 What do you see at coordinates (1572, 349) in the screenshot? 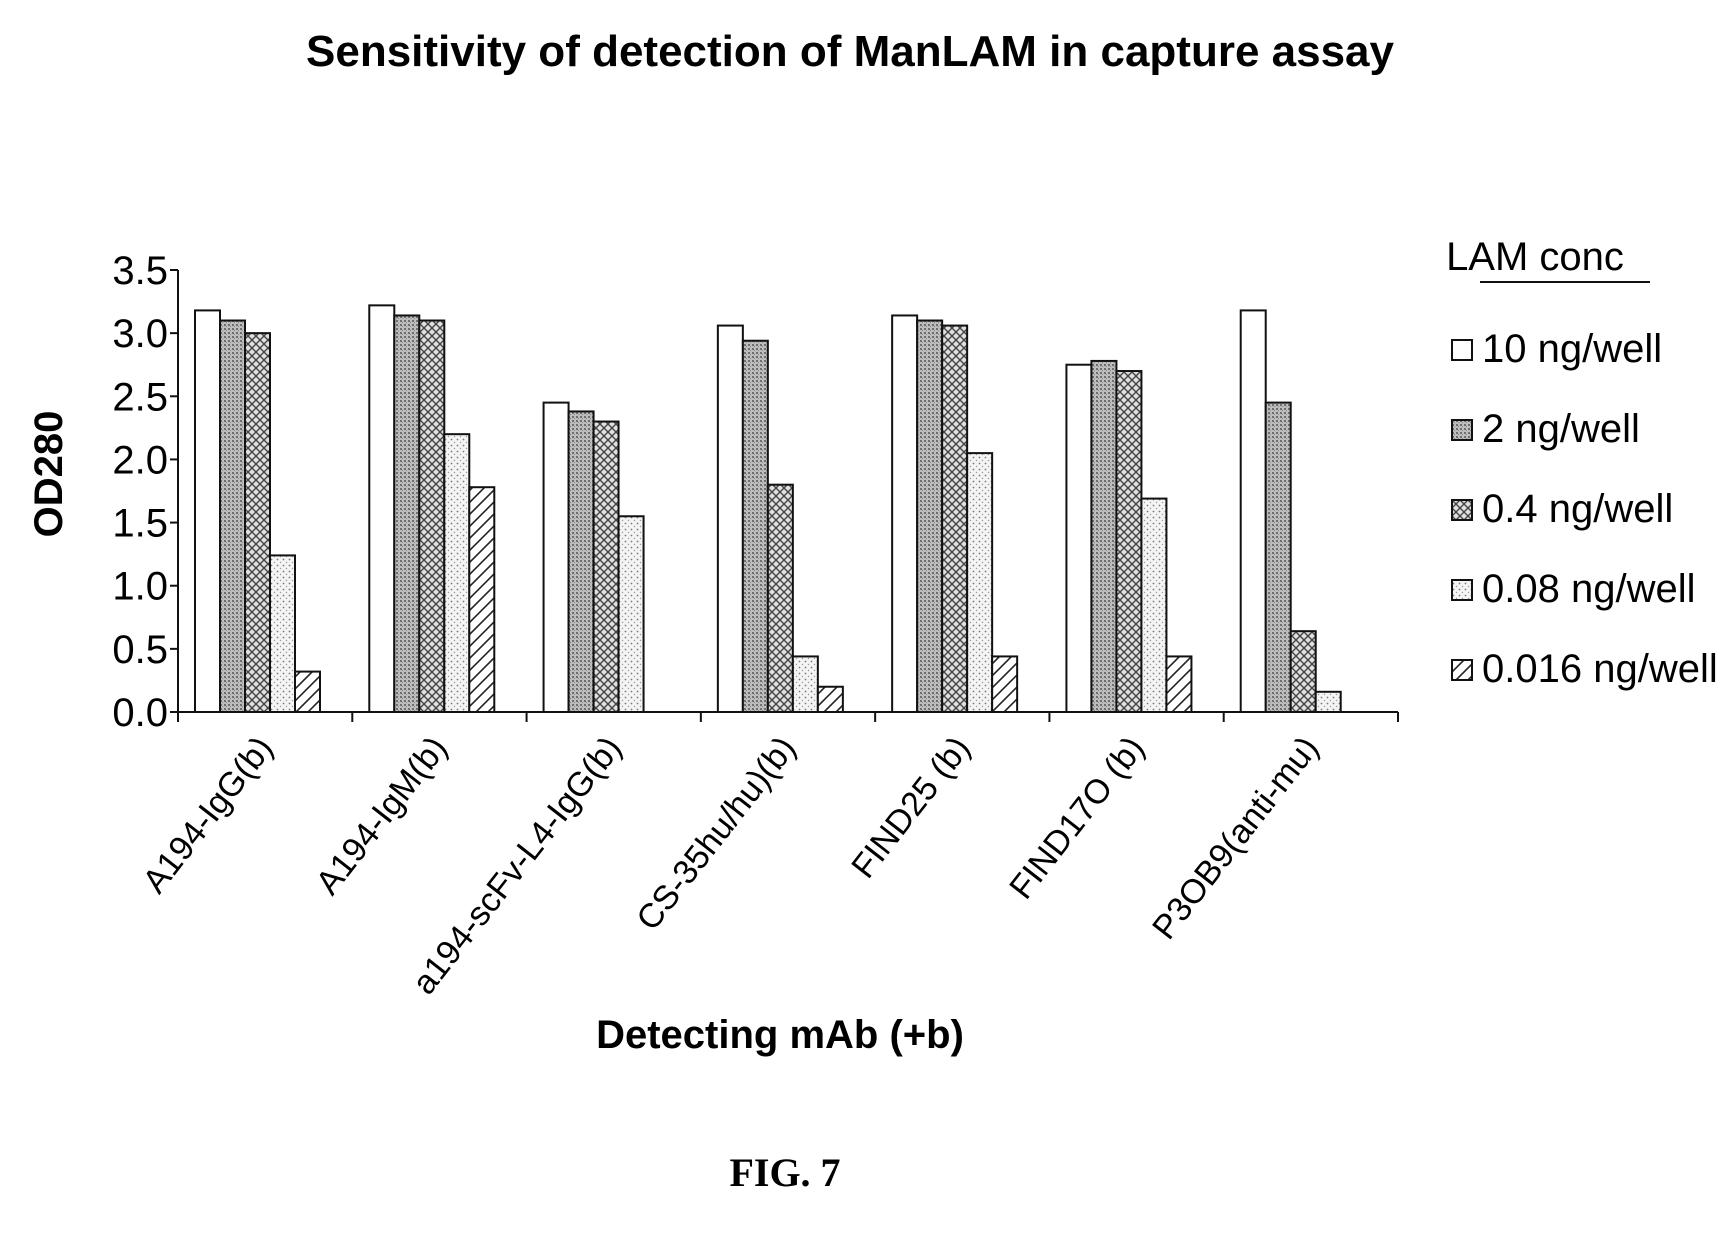
I see `legend-entry-label: 10 ng/well` at bounding box center [1572, 349].